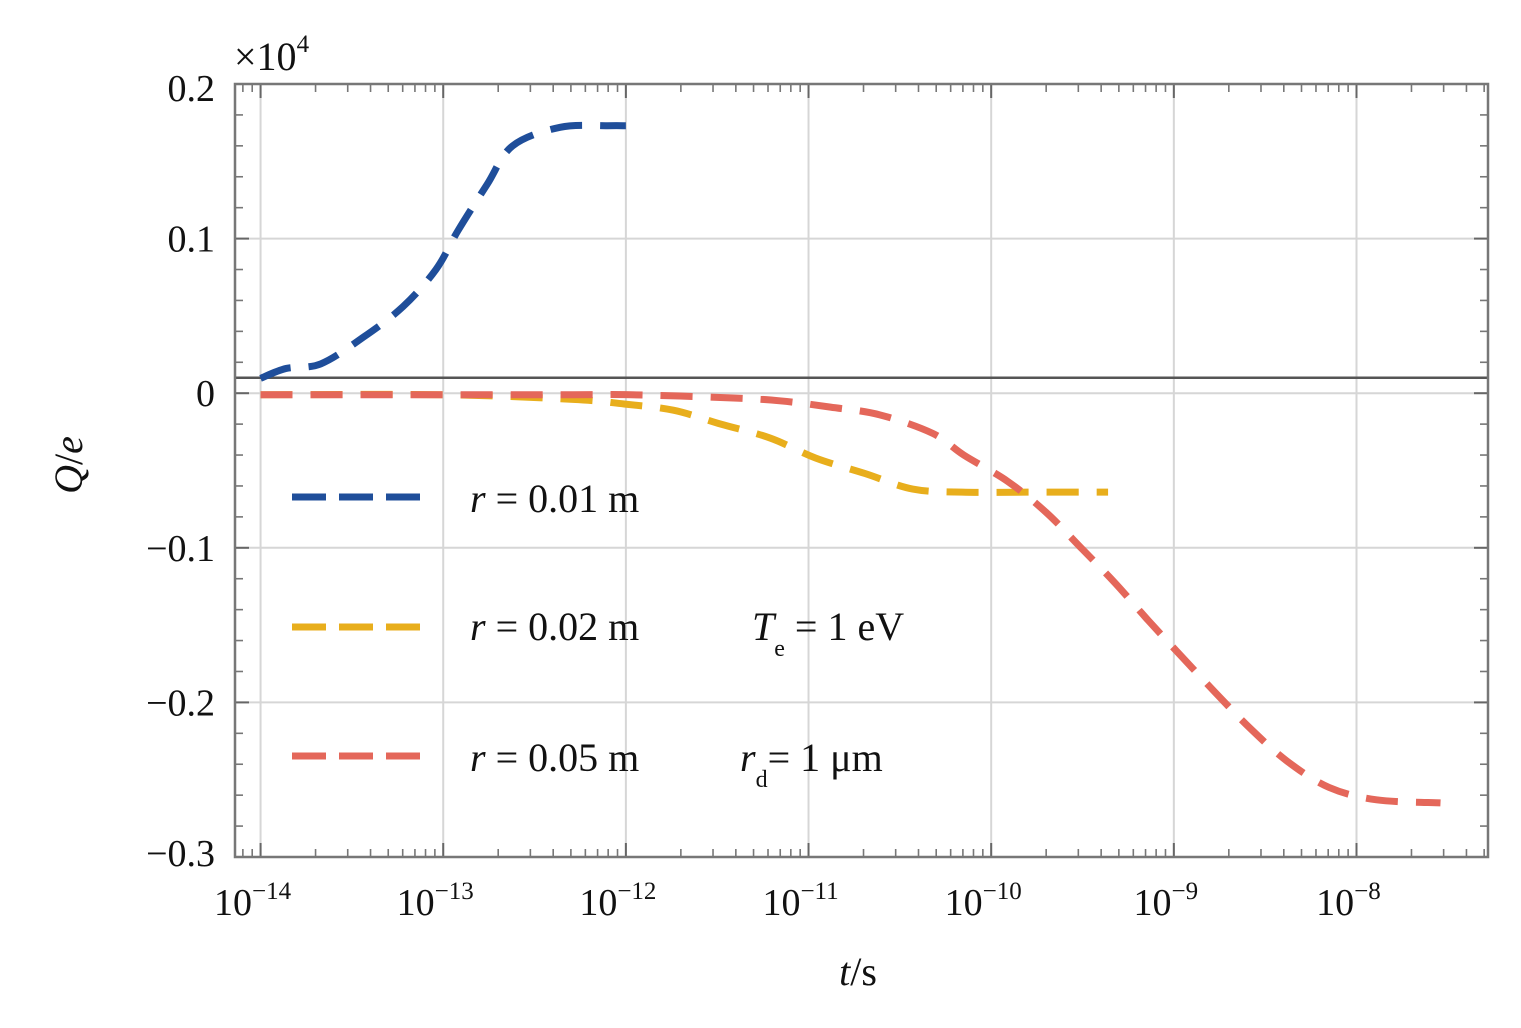  I want to click on x-axis-var: t, so click(845, 971).